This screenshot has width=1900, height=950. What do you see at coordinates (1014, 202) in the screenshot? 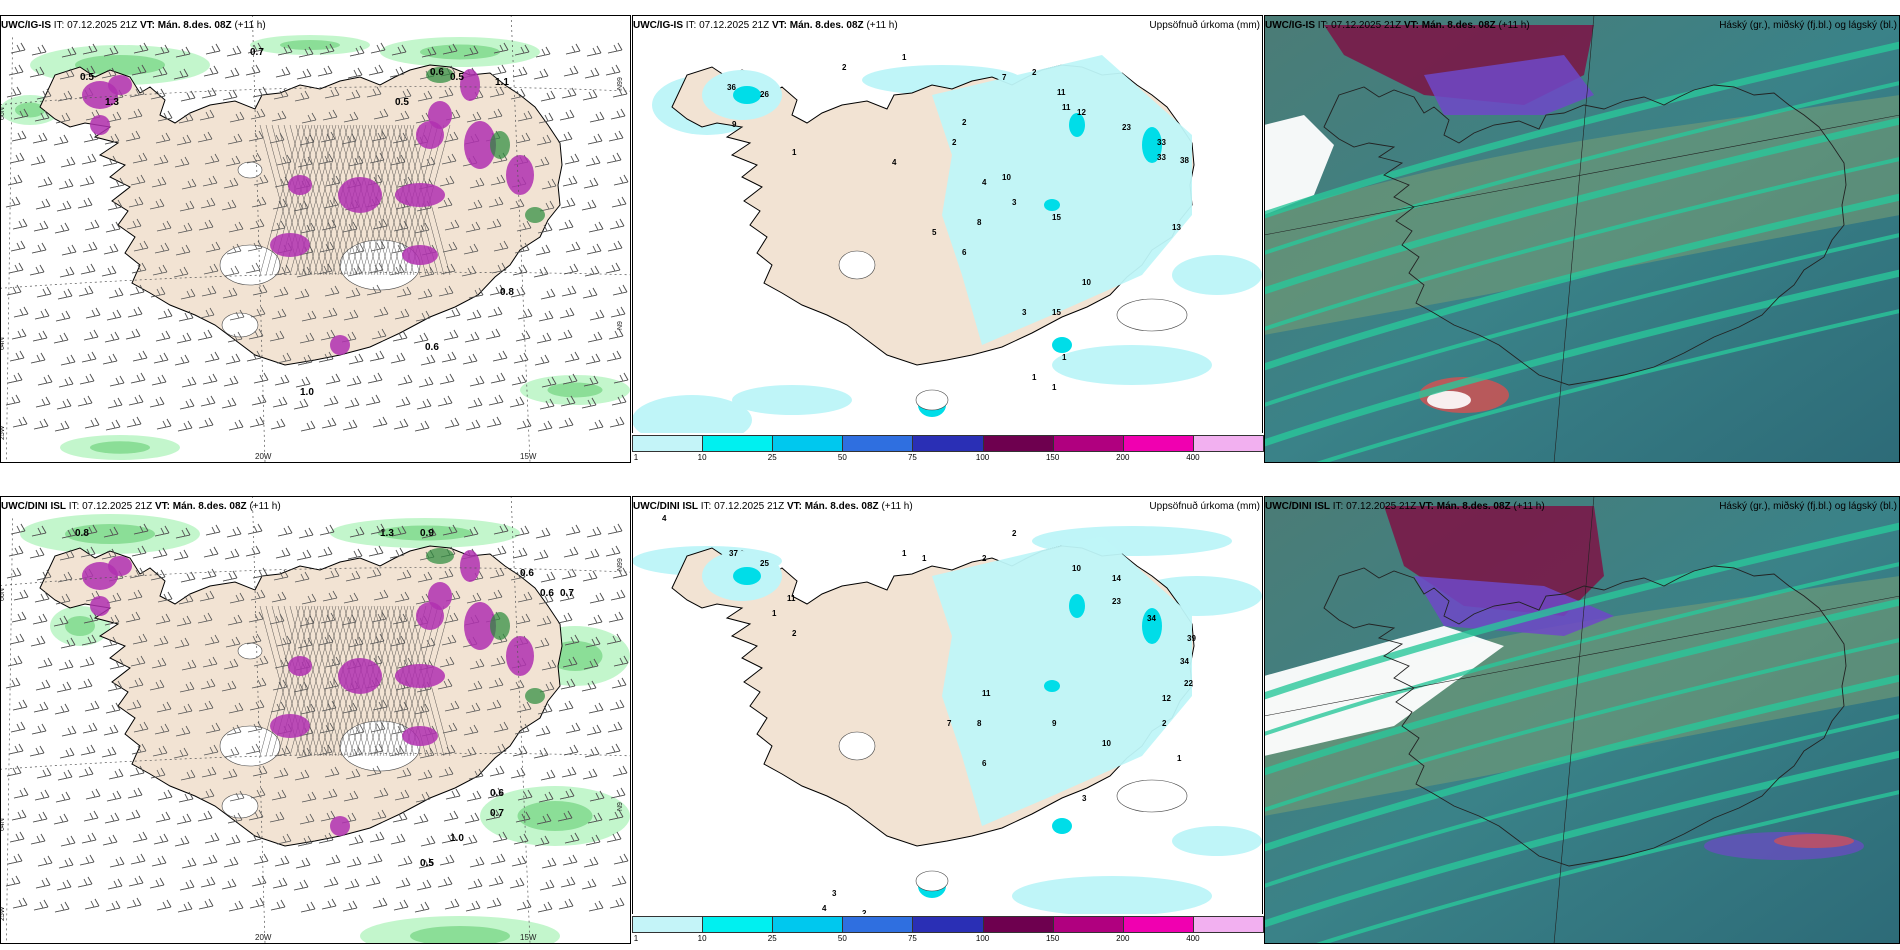
I see `accum-amount: 3` at bounding box center [1014, 202].